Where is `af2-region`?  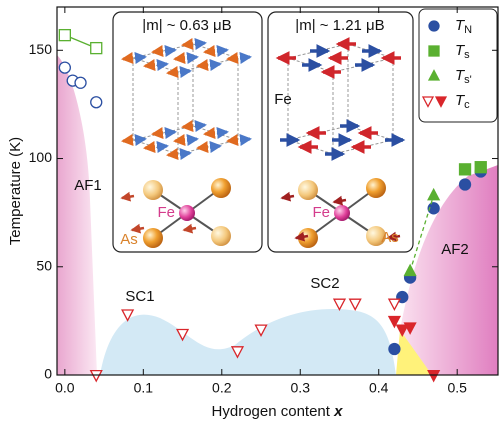
af2-region is located at coordinates (448, 270).